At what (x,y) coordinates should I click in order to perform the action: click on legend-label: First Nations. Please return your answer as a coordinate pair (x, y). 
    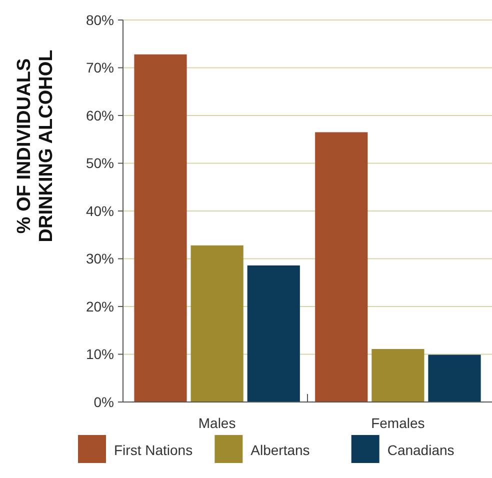
    Looking at the image, I should click on (153, 450).